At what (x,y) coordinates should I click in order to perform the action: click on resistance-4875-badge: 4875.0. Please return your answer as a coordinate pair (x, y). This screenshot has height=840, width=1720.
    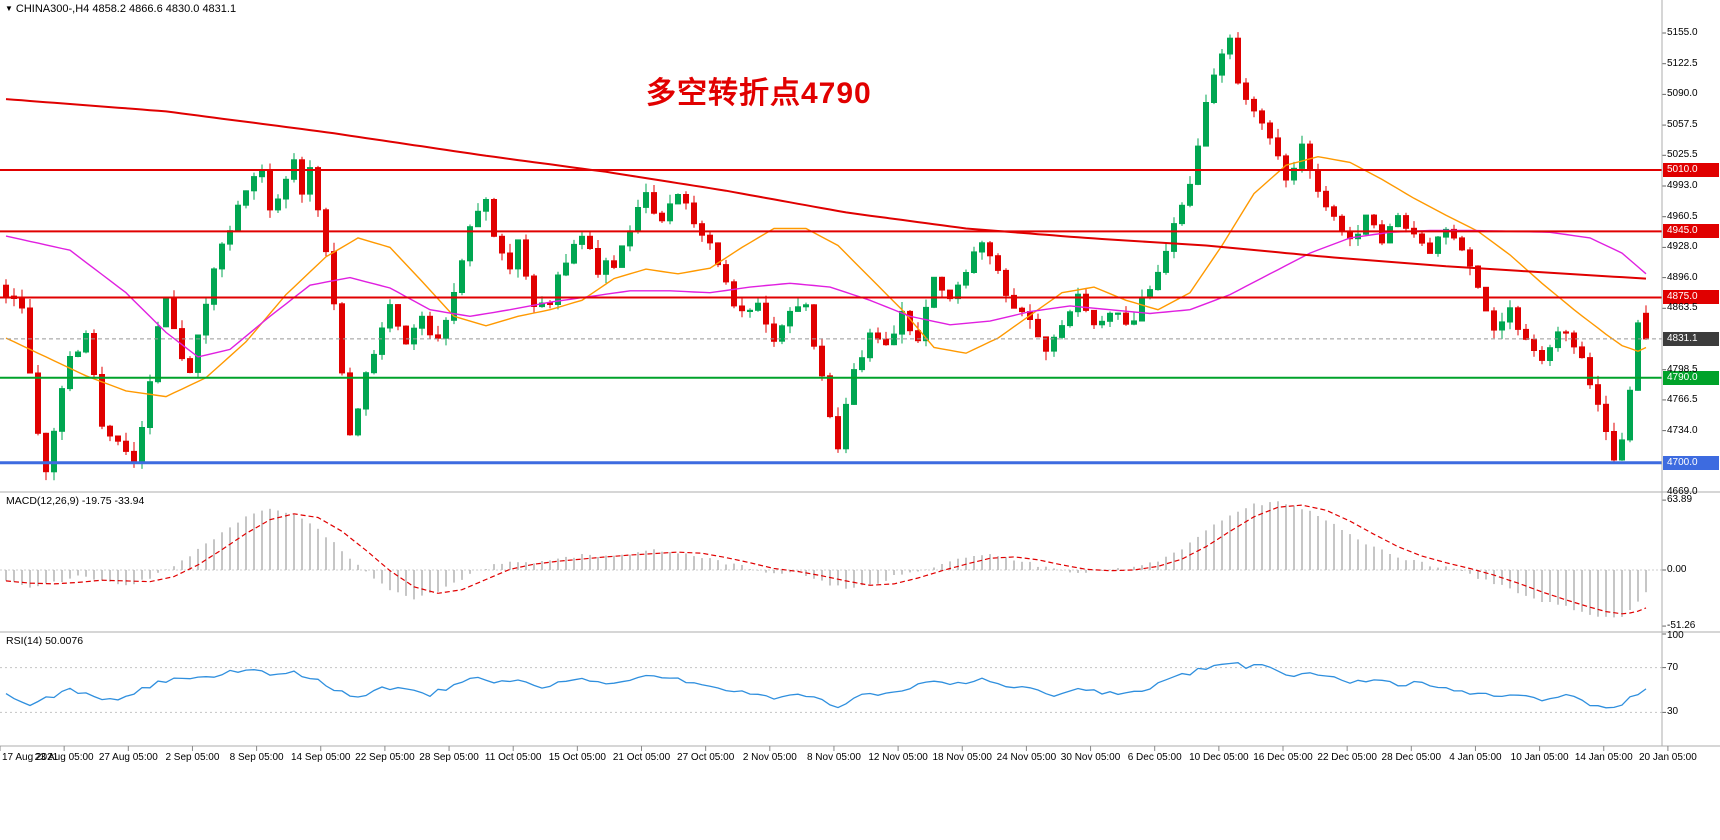
    Looking at the image, I should click on (1691, 297).